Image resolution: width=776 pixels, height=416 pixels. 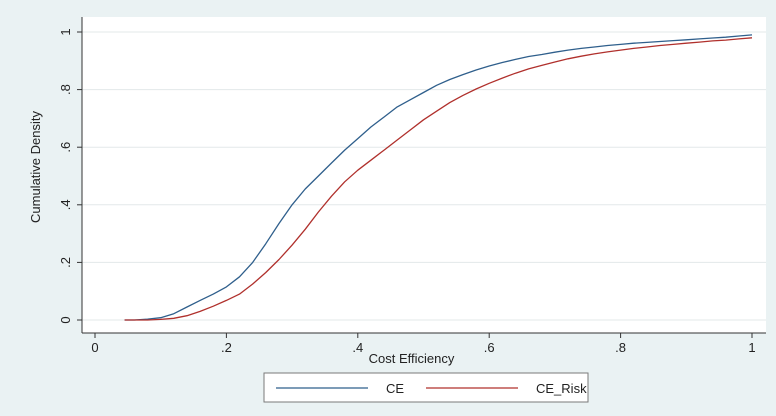 What do you see at coordinates (561, 388) in the screenshot?
I see `legend-label-ce-risk: CE_Risk` at bounding box center [561, 388].